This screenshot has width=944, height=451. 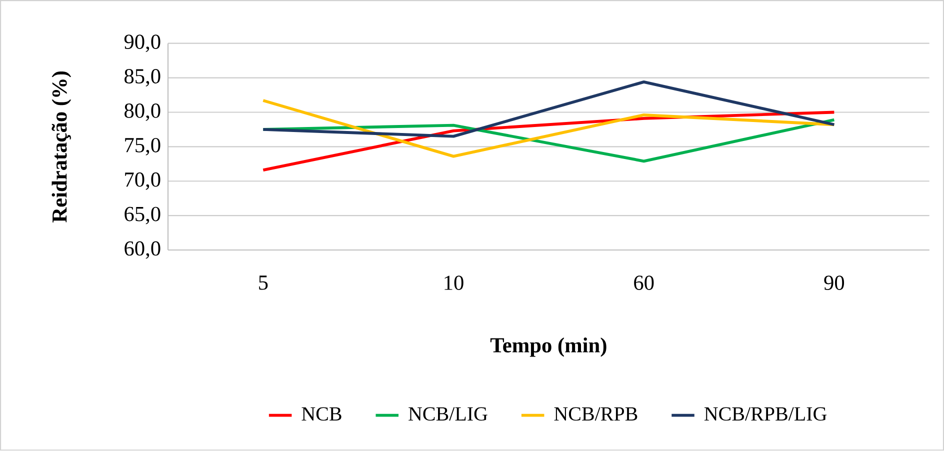 What do you see at coordinates (142, 215) in the screenshot?
I see `y-tick-label: 65,0` at bounding box center [142, 215].